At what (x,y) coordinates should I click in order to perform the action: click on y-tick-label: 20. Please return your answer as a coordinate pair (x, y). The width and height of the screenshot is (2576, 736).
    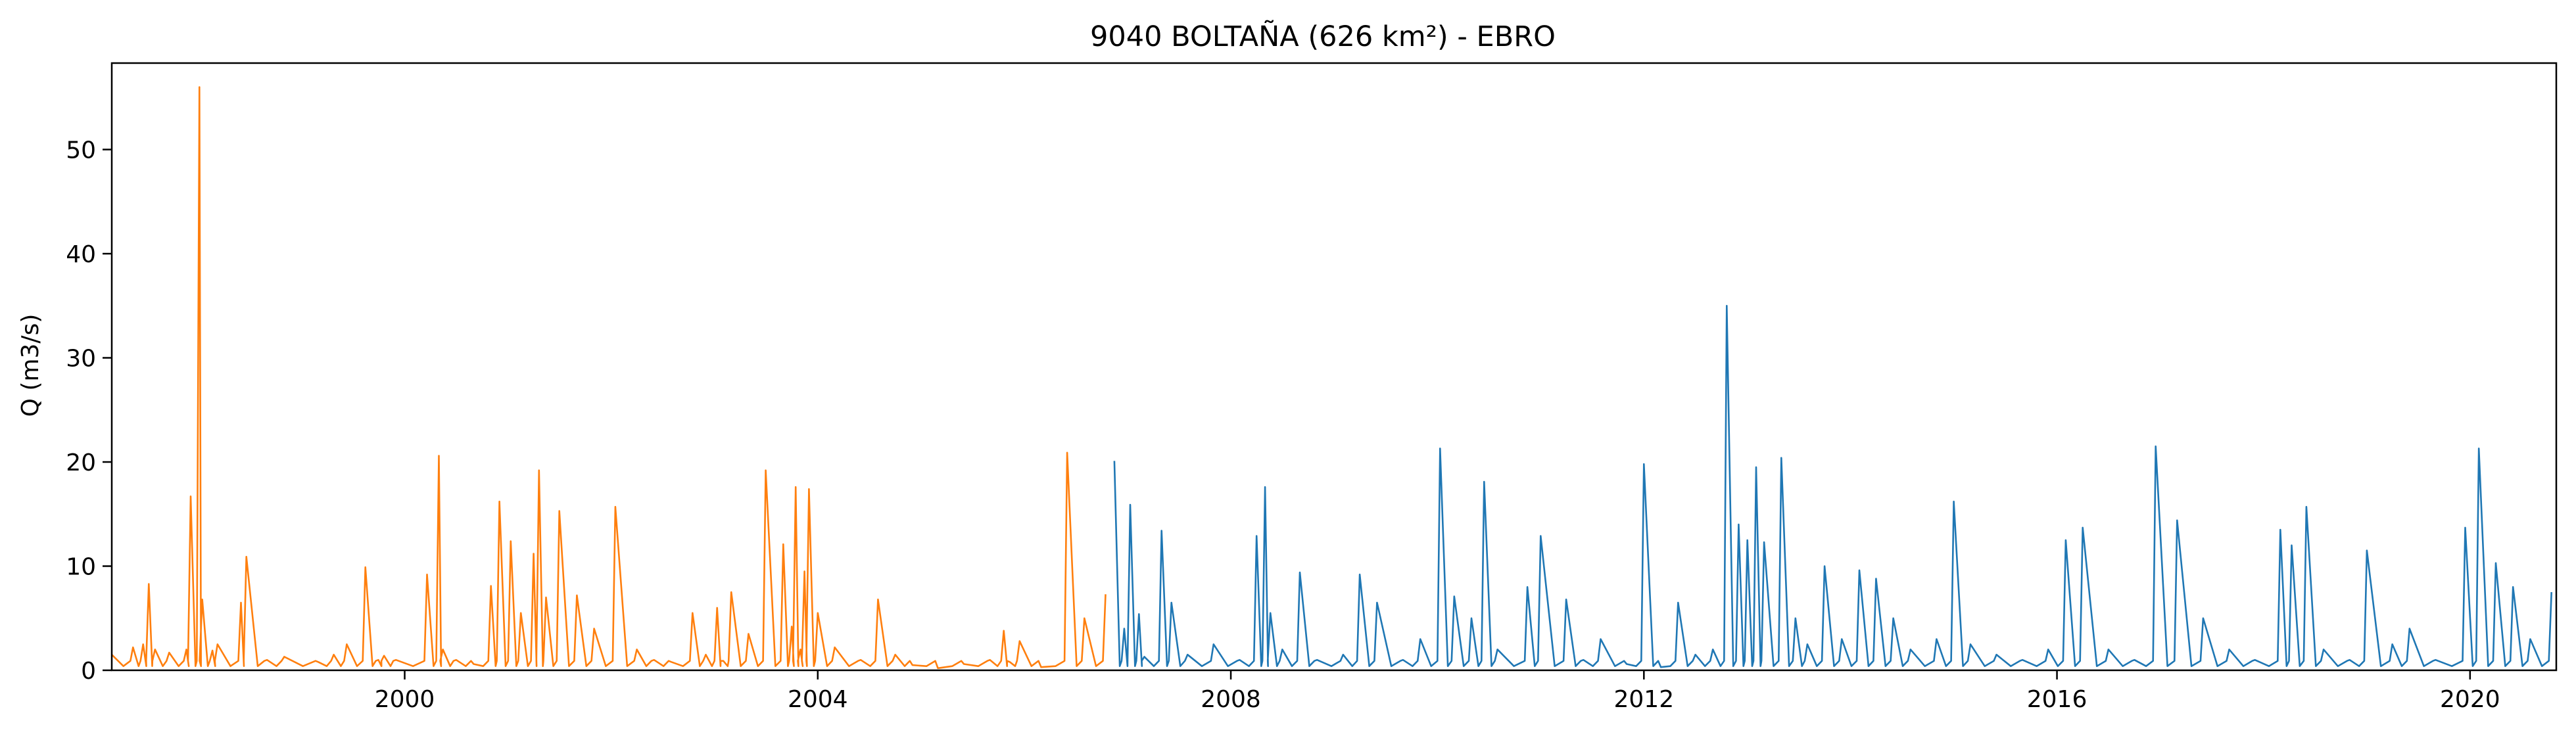
    Looking at the image, I should click on (81, 462).